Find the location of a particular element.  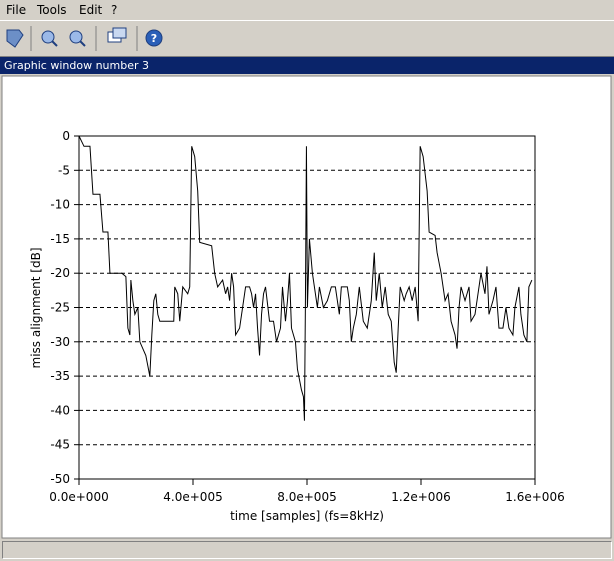

x-tick-label: 4.0e+005 is located at coordinates (192, 497).